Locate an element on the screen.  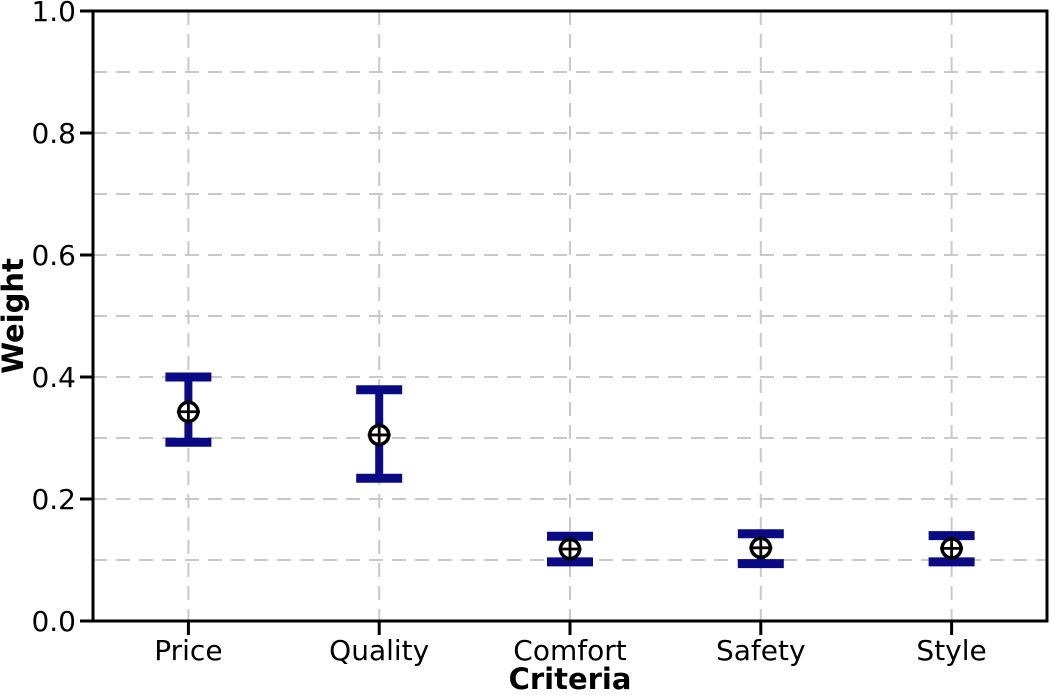
x-tick-label: Quality is located at coordinates (379, 650).